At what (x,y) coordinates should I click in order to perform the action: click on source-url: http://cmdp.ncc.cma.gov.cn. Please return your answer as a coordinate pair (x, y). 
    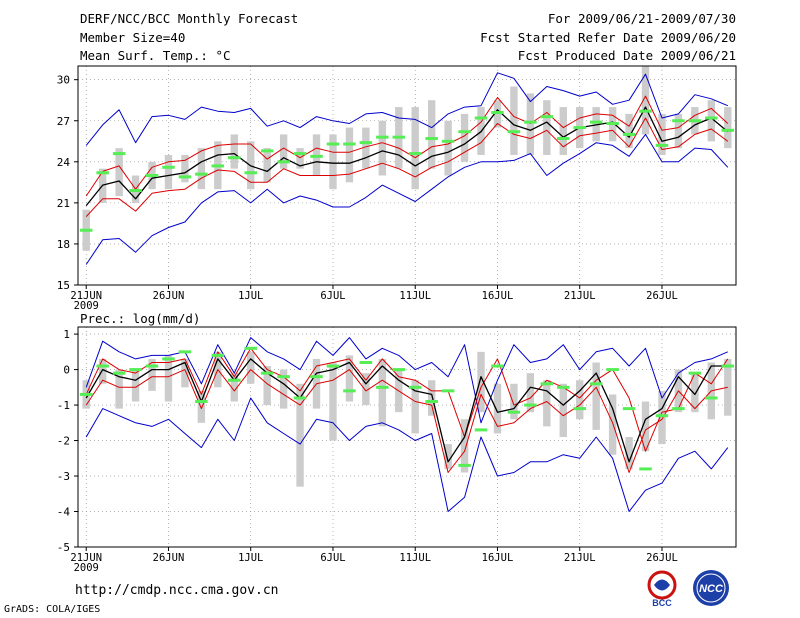
    Looking at the image, I should click on (177, 590).